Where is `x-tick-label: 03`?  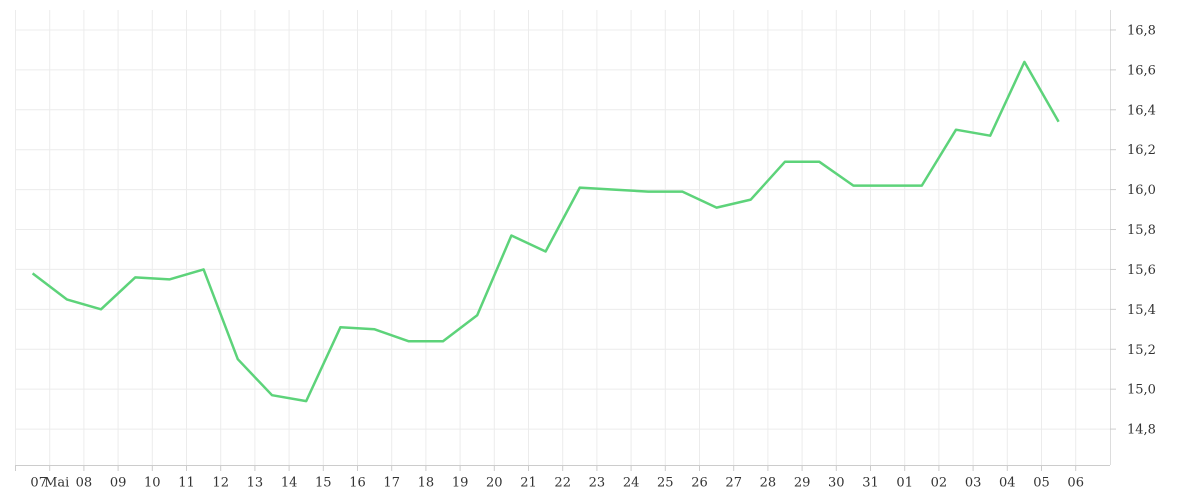
x-tick-label: 03 is located at coordinates (973, 483).